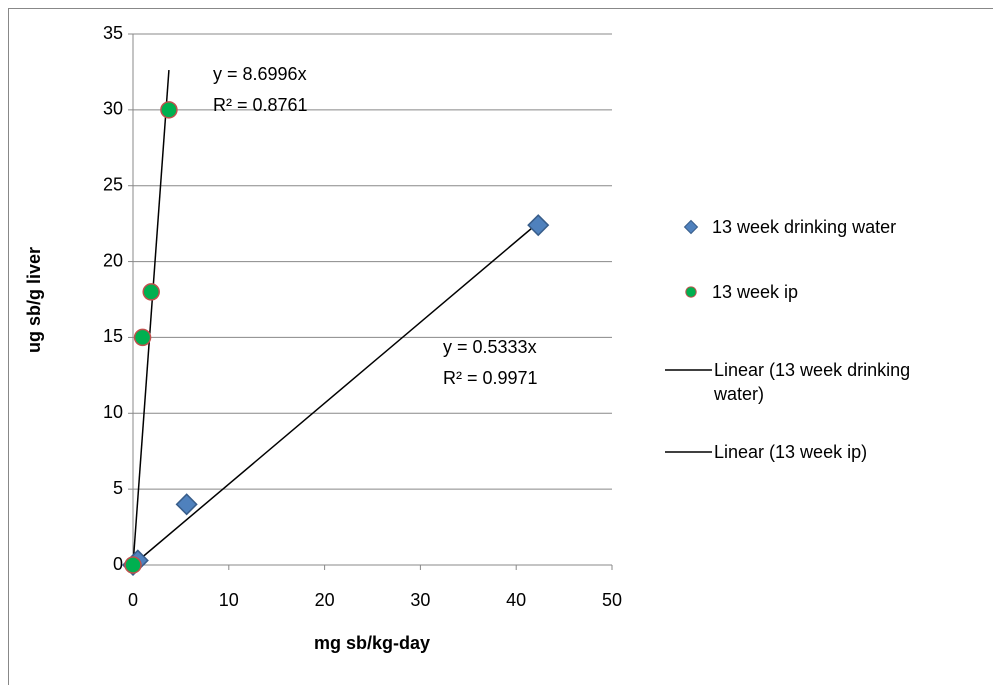 This screenshot has width=993, height=685. I want to click on x-tick-label: 50, so click(612, 600).